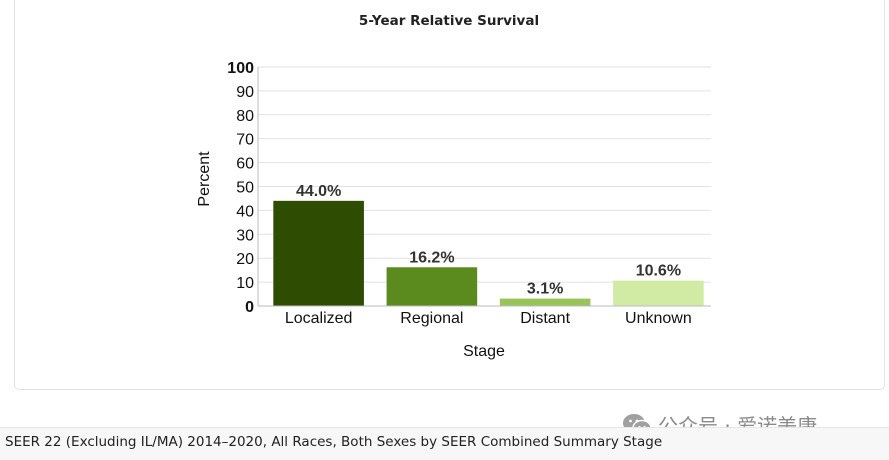 The image size is (889, 460). Describe the element at coordinates (318, 253) in the screenshot. I see `bar-localized` at that location.